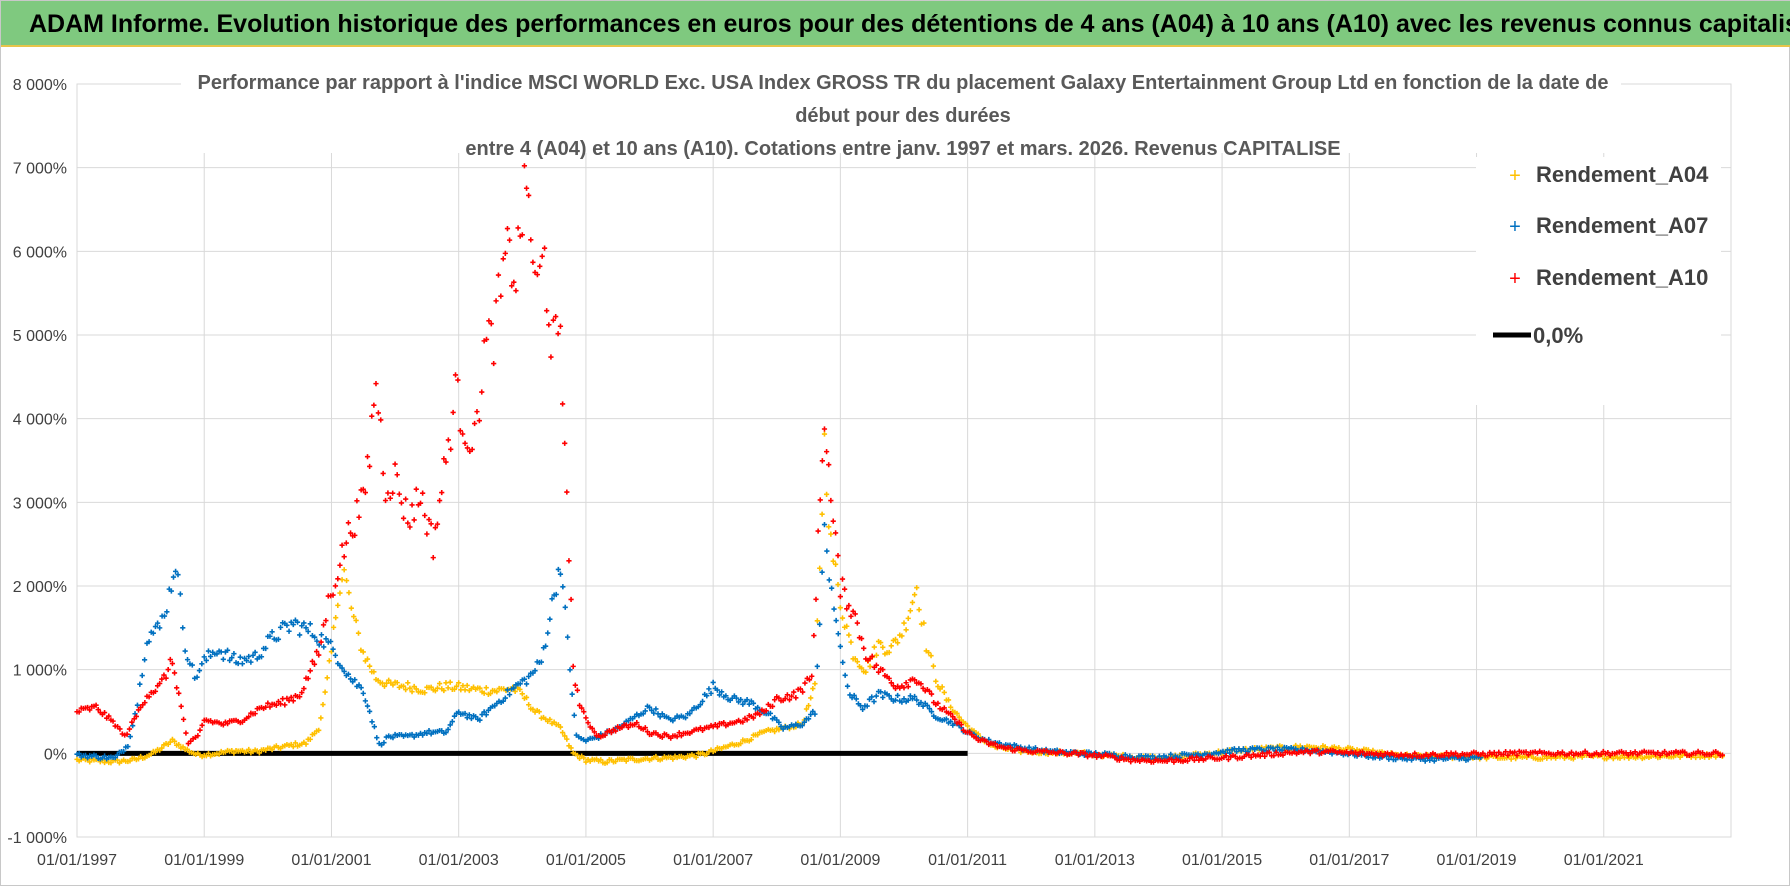 The width and height of the screenshot is (1790, 886). What do you see at coordinates (840, 860) in the screenshot?
I see `x-tick-label: 01/01/2009` at bounding box center [840, 860].